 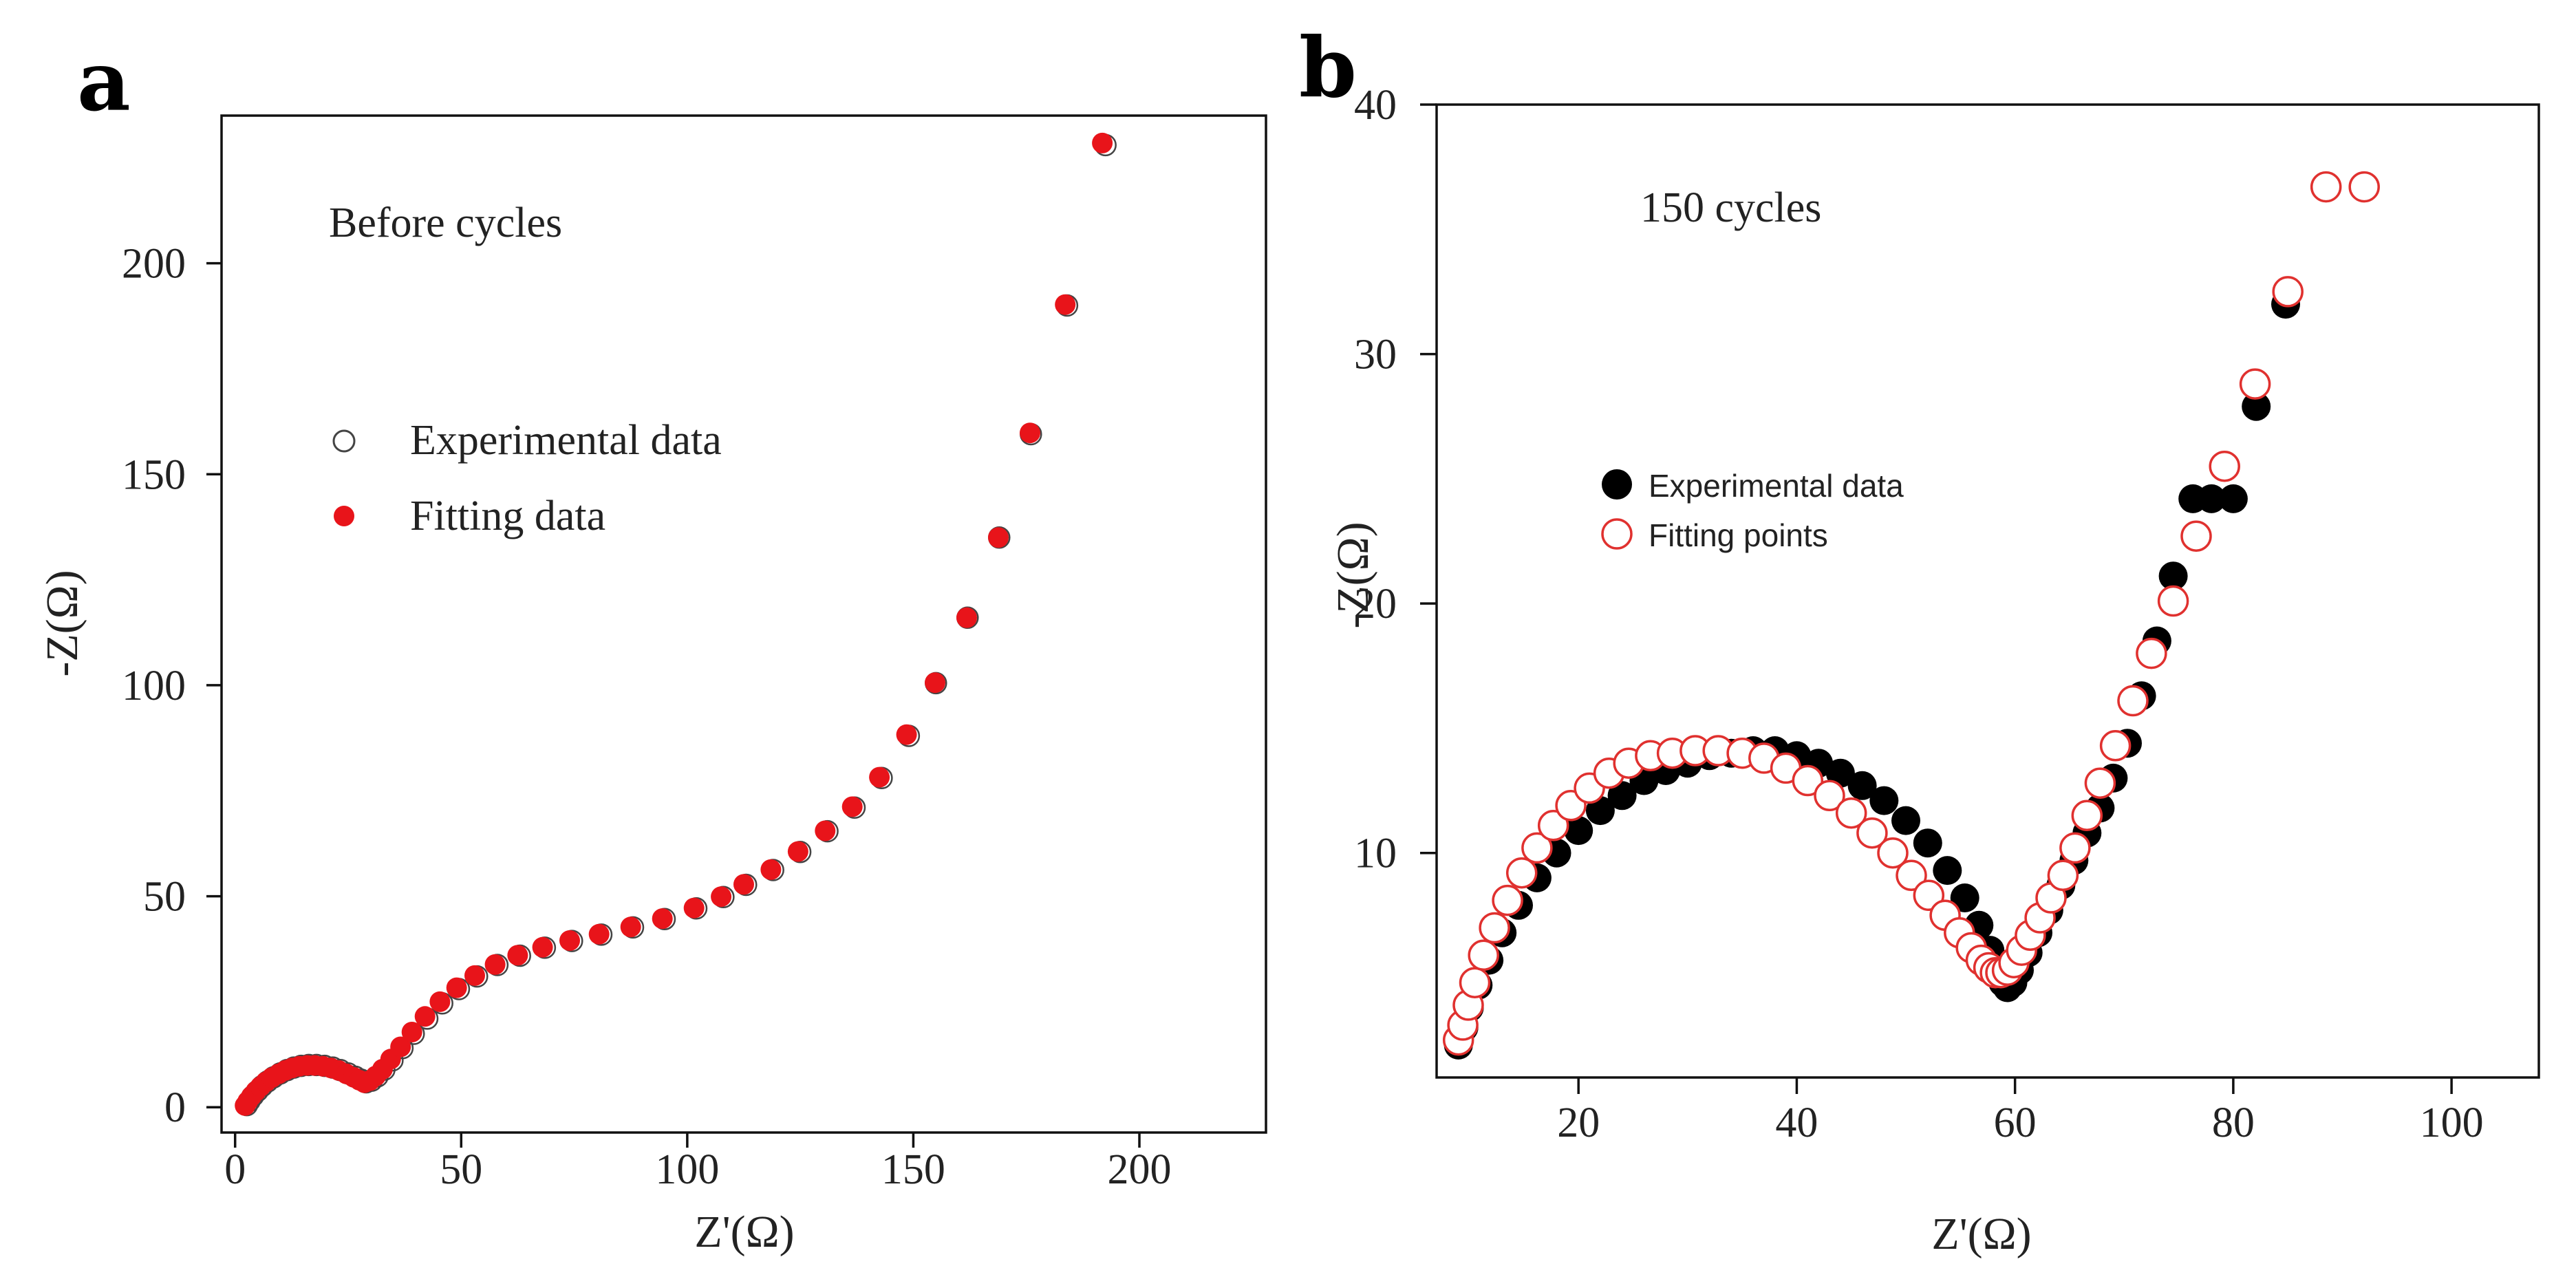 What do you see at coordinates (1328, 67) in the screenshot?
I see `panel-b-letter: b` at bounding box center [1328, 67].